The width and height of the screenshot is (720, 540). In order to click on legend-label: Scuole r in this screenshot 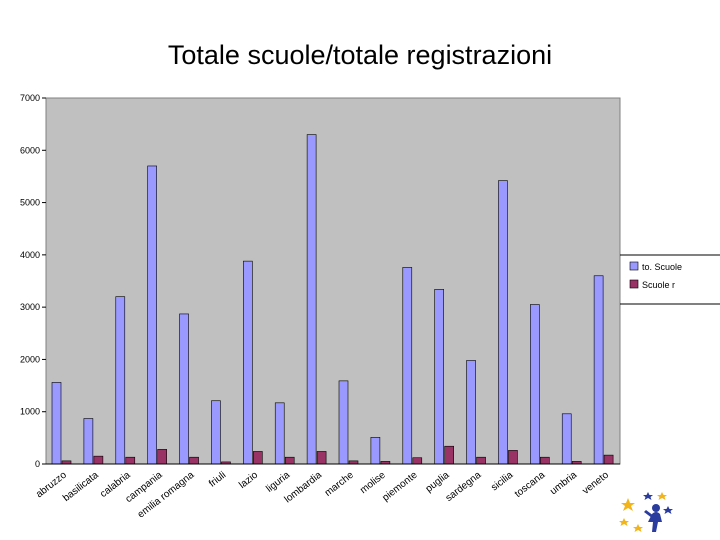, I will do `click(658, 285)`.